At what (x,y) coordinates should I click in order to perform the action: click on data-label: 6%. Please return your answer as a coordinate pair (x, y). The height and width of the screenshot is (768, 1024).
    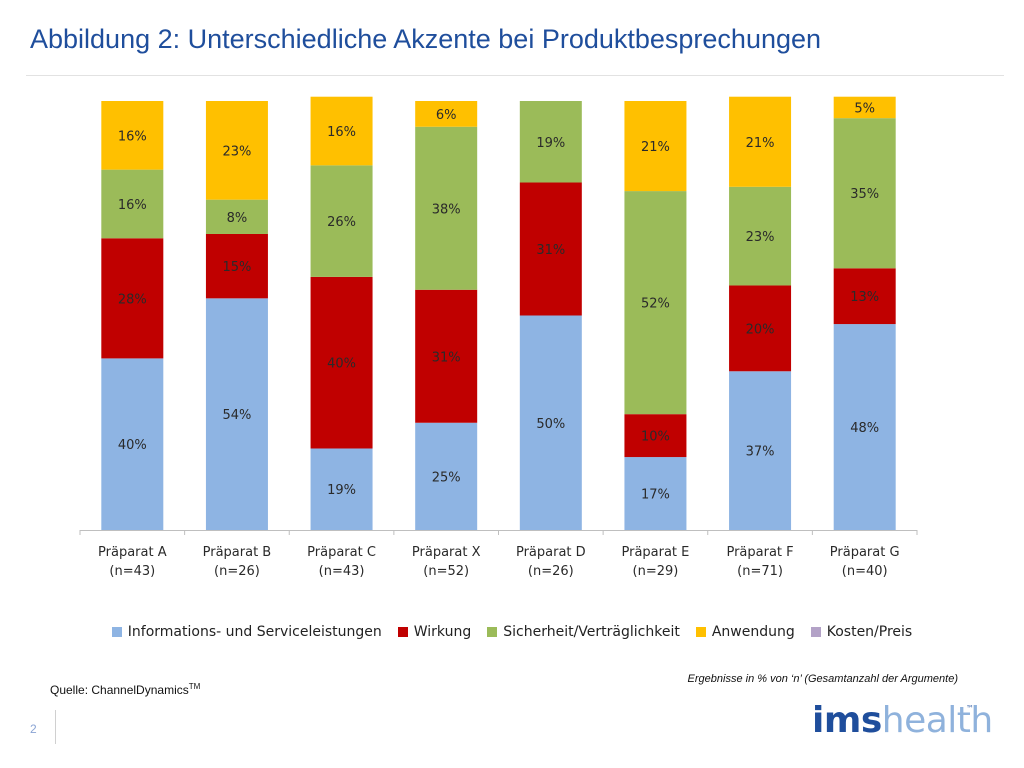
    Looking at the image, I should click on (446, 115).